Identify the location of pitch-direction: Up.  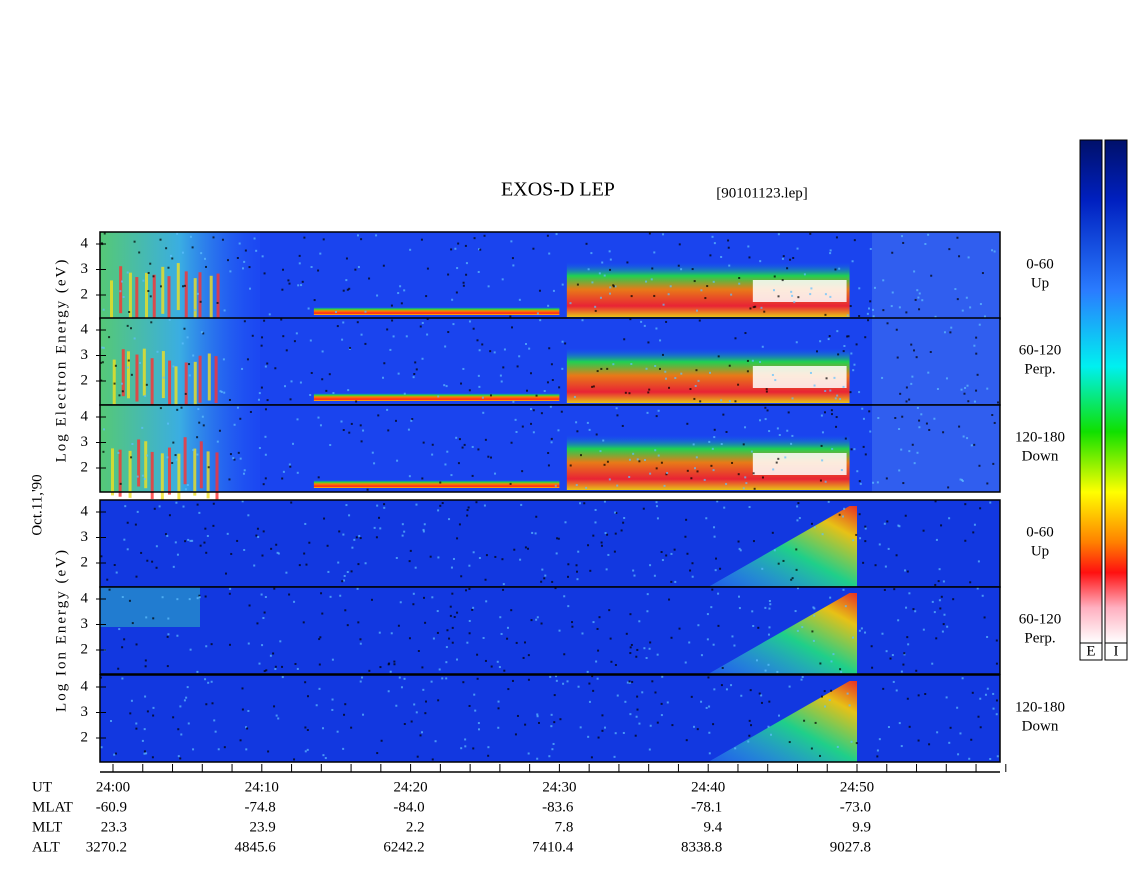
(1040, 283).